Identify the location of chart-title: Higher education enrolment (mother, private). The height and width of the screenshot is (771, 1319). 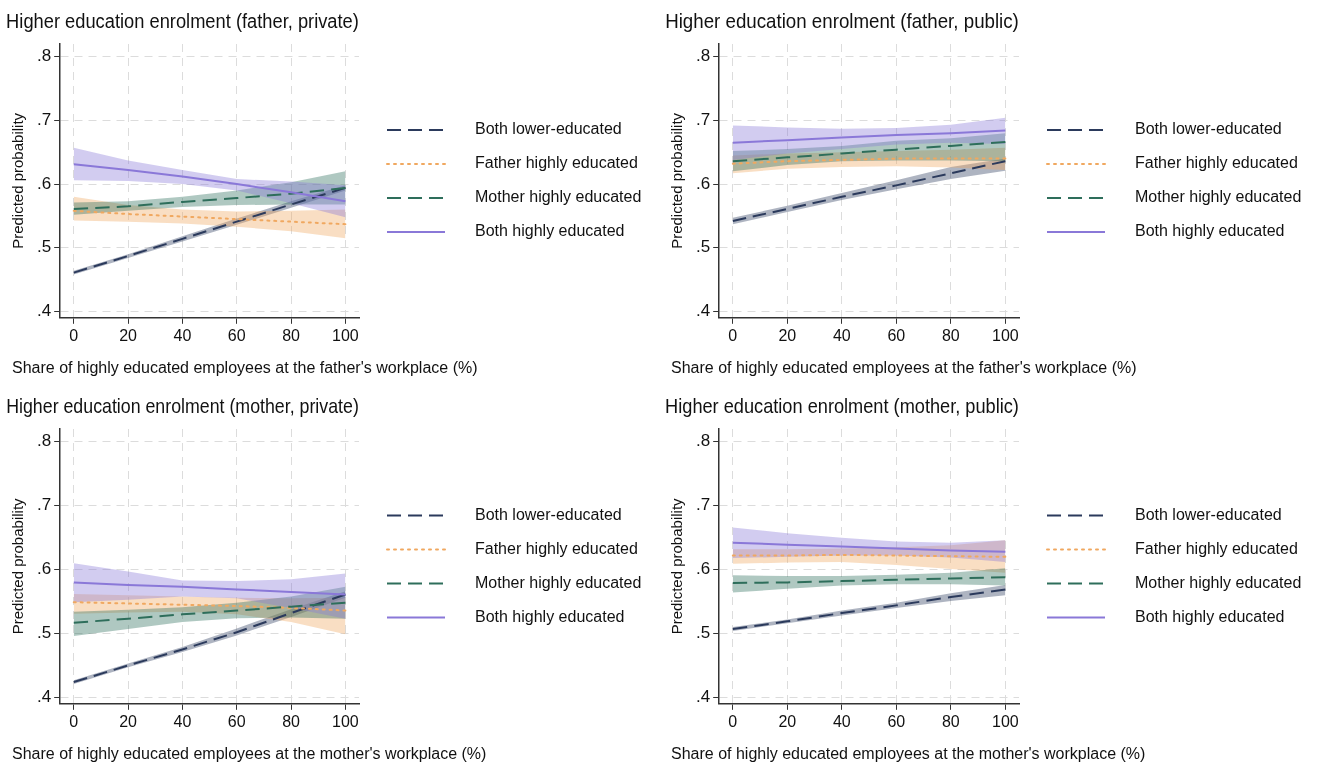
(182, 405).